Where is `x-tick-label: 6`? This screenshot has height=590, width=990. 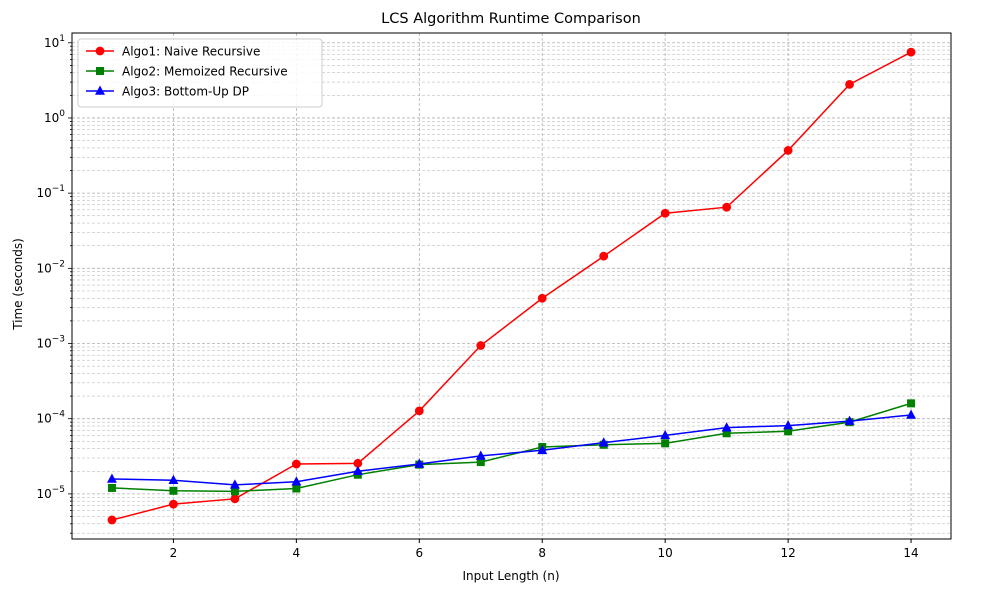
x-tick-label: 6 is located at coordinates (419, 553).